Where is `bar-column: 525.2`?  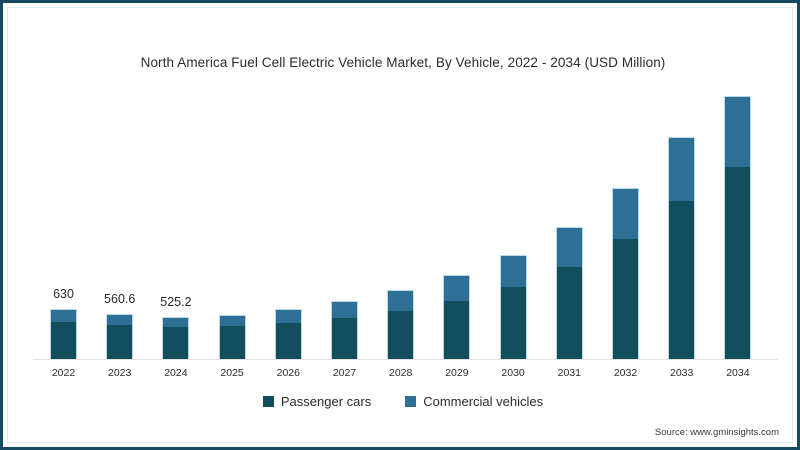
bar-column: 525.2 is located at coordinates (176, 327).